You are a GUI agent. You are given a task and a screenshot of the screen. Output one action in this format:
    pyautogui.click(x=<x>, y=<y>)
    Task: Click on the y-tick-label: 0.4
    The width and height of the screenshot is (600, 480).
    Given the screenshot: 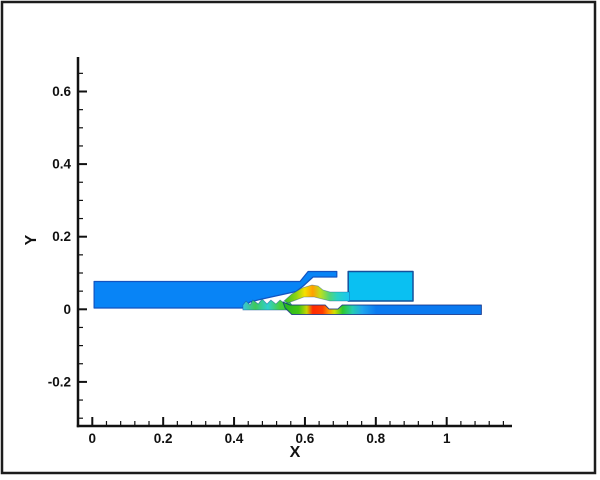 What is the action you would take?
    pyautogui.click(x=61, y=164)
    